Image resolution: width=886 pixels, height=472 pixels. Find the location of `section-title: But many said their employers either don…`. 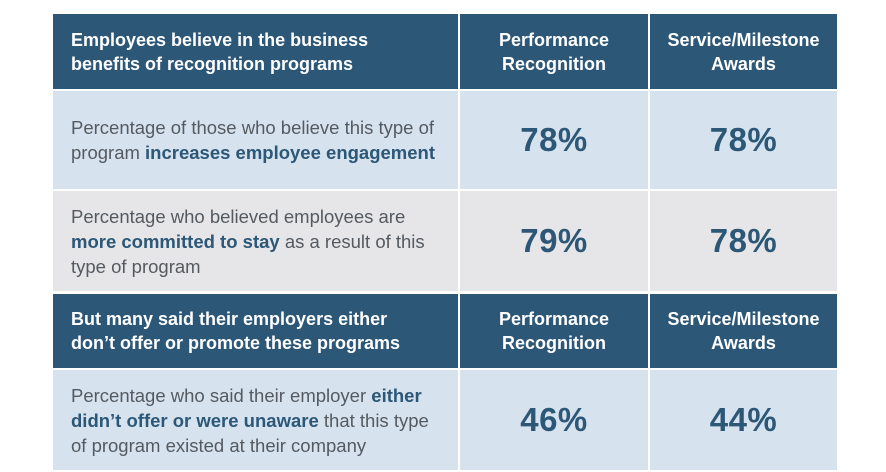

section-title: But many said their employers either don… is located at coordinates (255, 331).